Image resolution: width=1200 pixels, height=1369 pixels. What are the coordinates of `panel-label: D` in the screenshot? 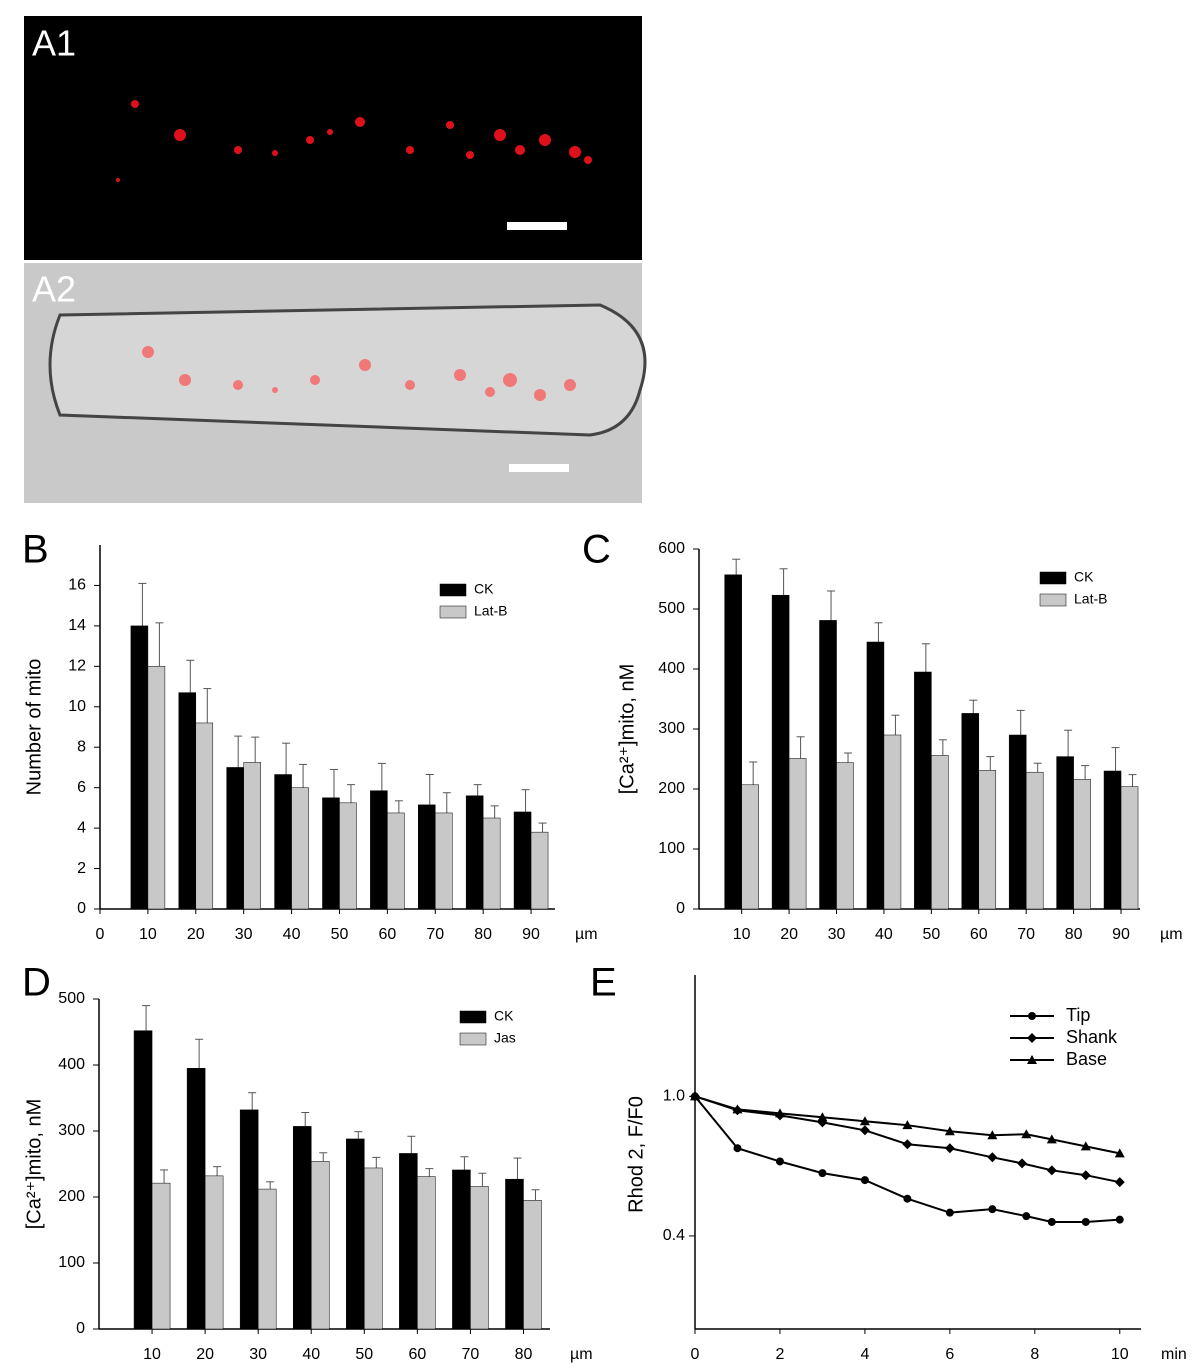 It's located at (36, 983).